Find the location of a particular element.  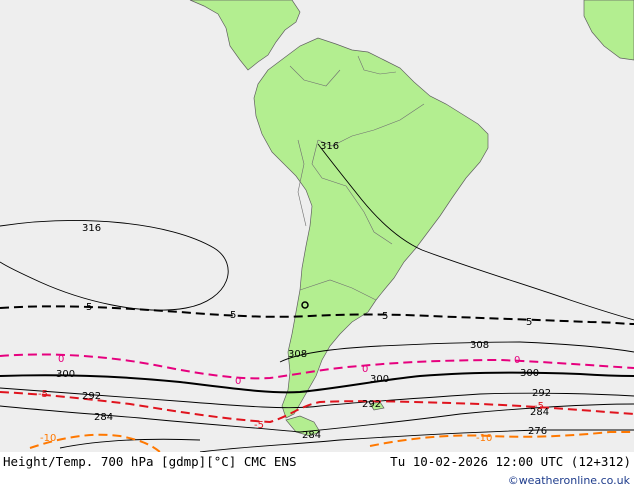

central-america-land is located at coordinates (245, 35).